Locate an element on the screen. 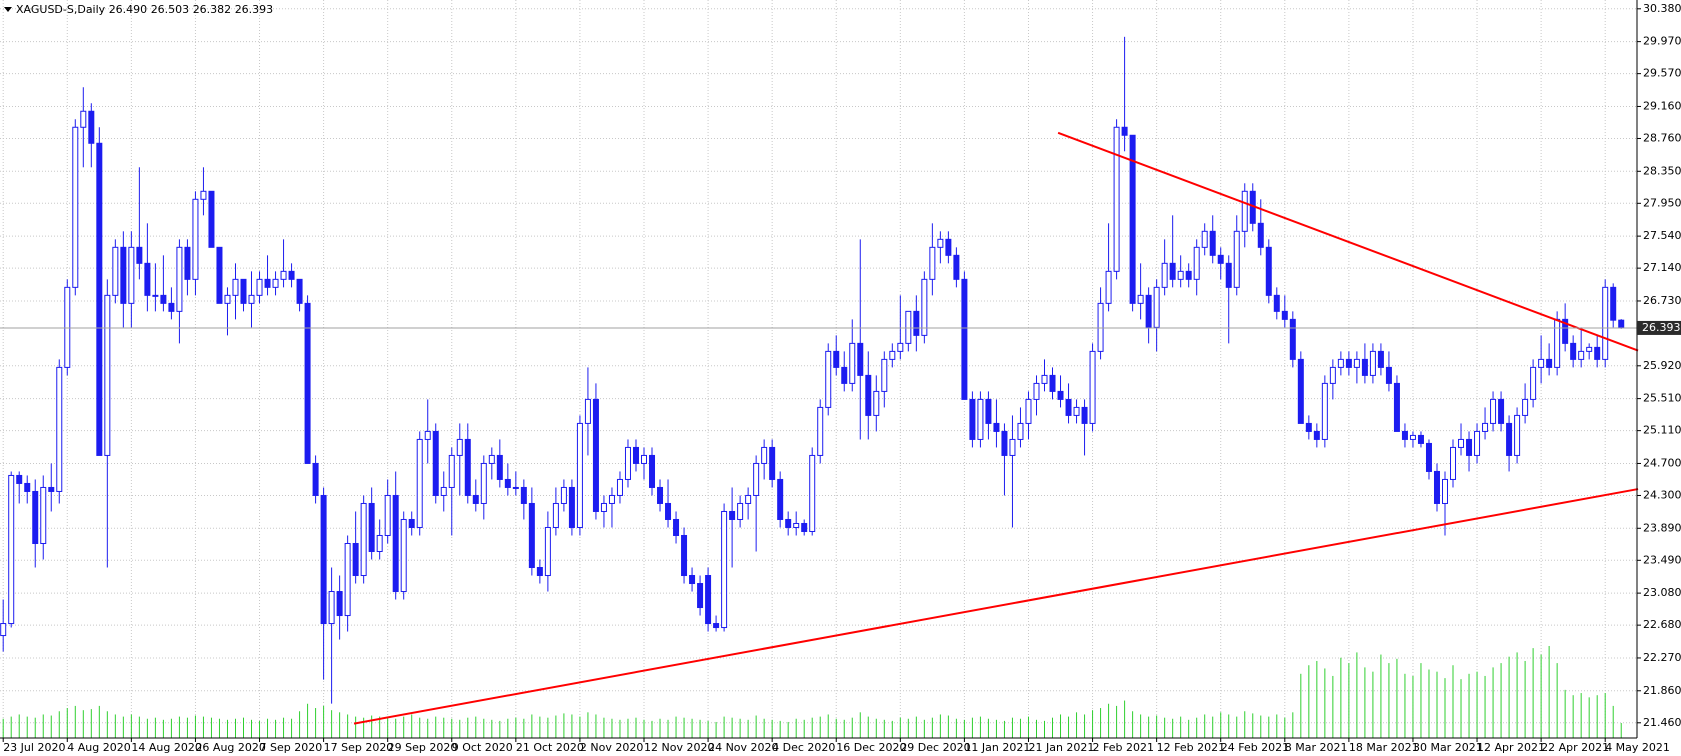 This screenshot has height=756, width=1681. x-tick-label: 9 Oct 2020 is located at coordinates (482, 747).